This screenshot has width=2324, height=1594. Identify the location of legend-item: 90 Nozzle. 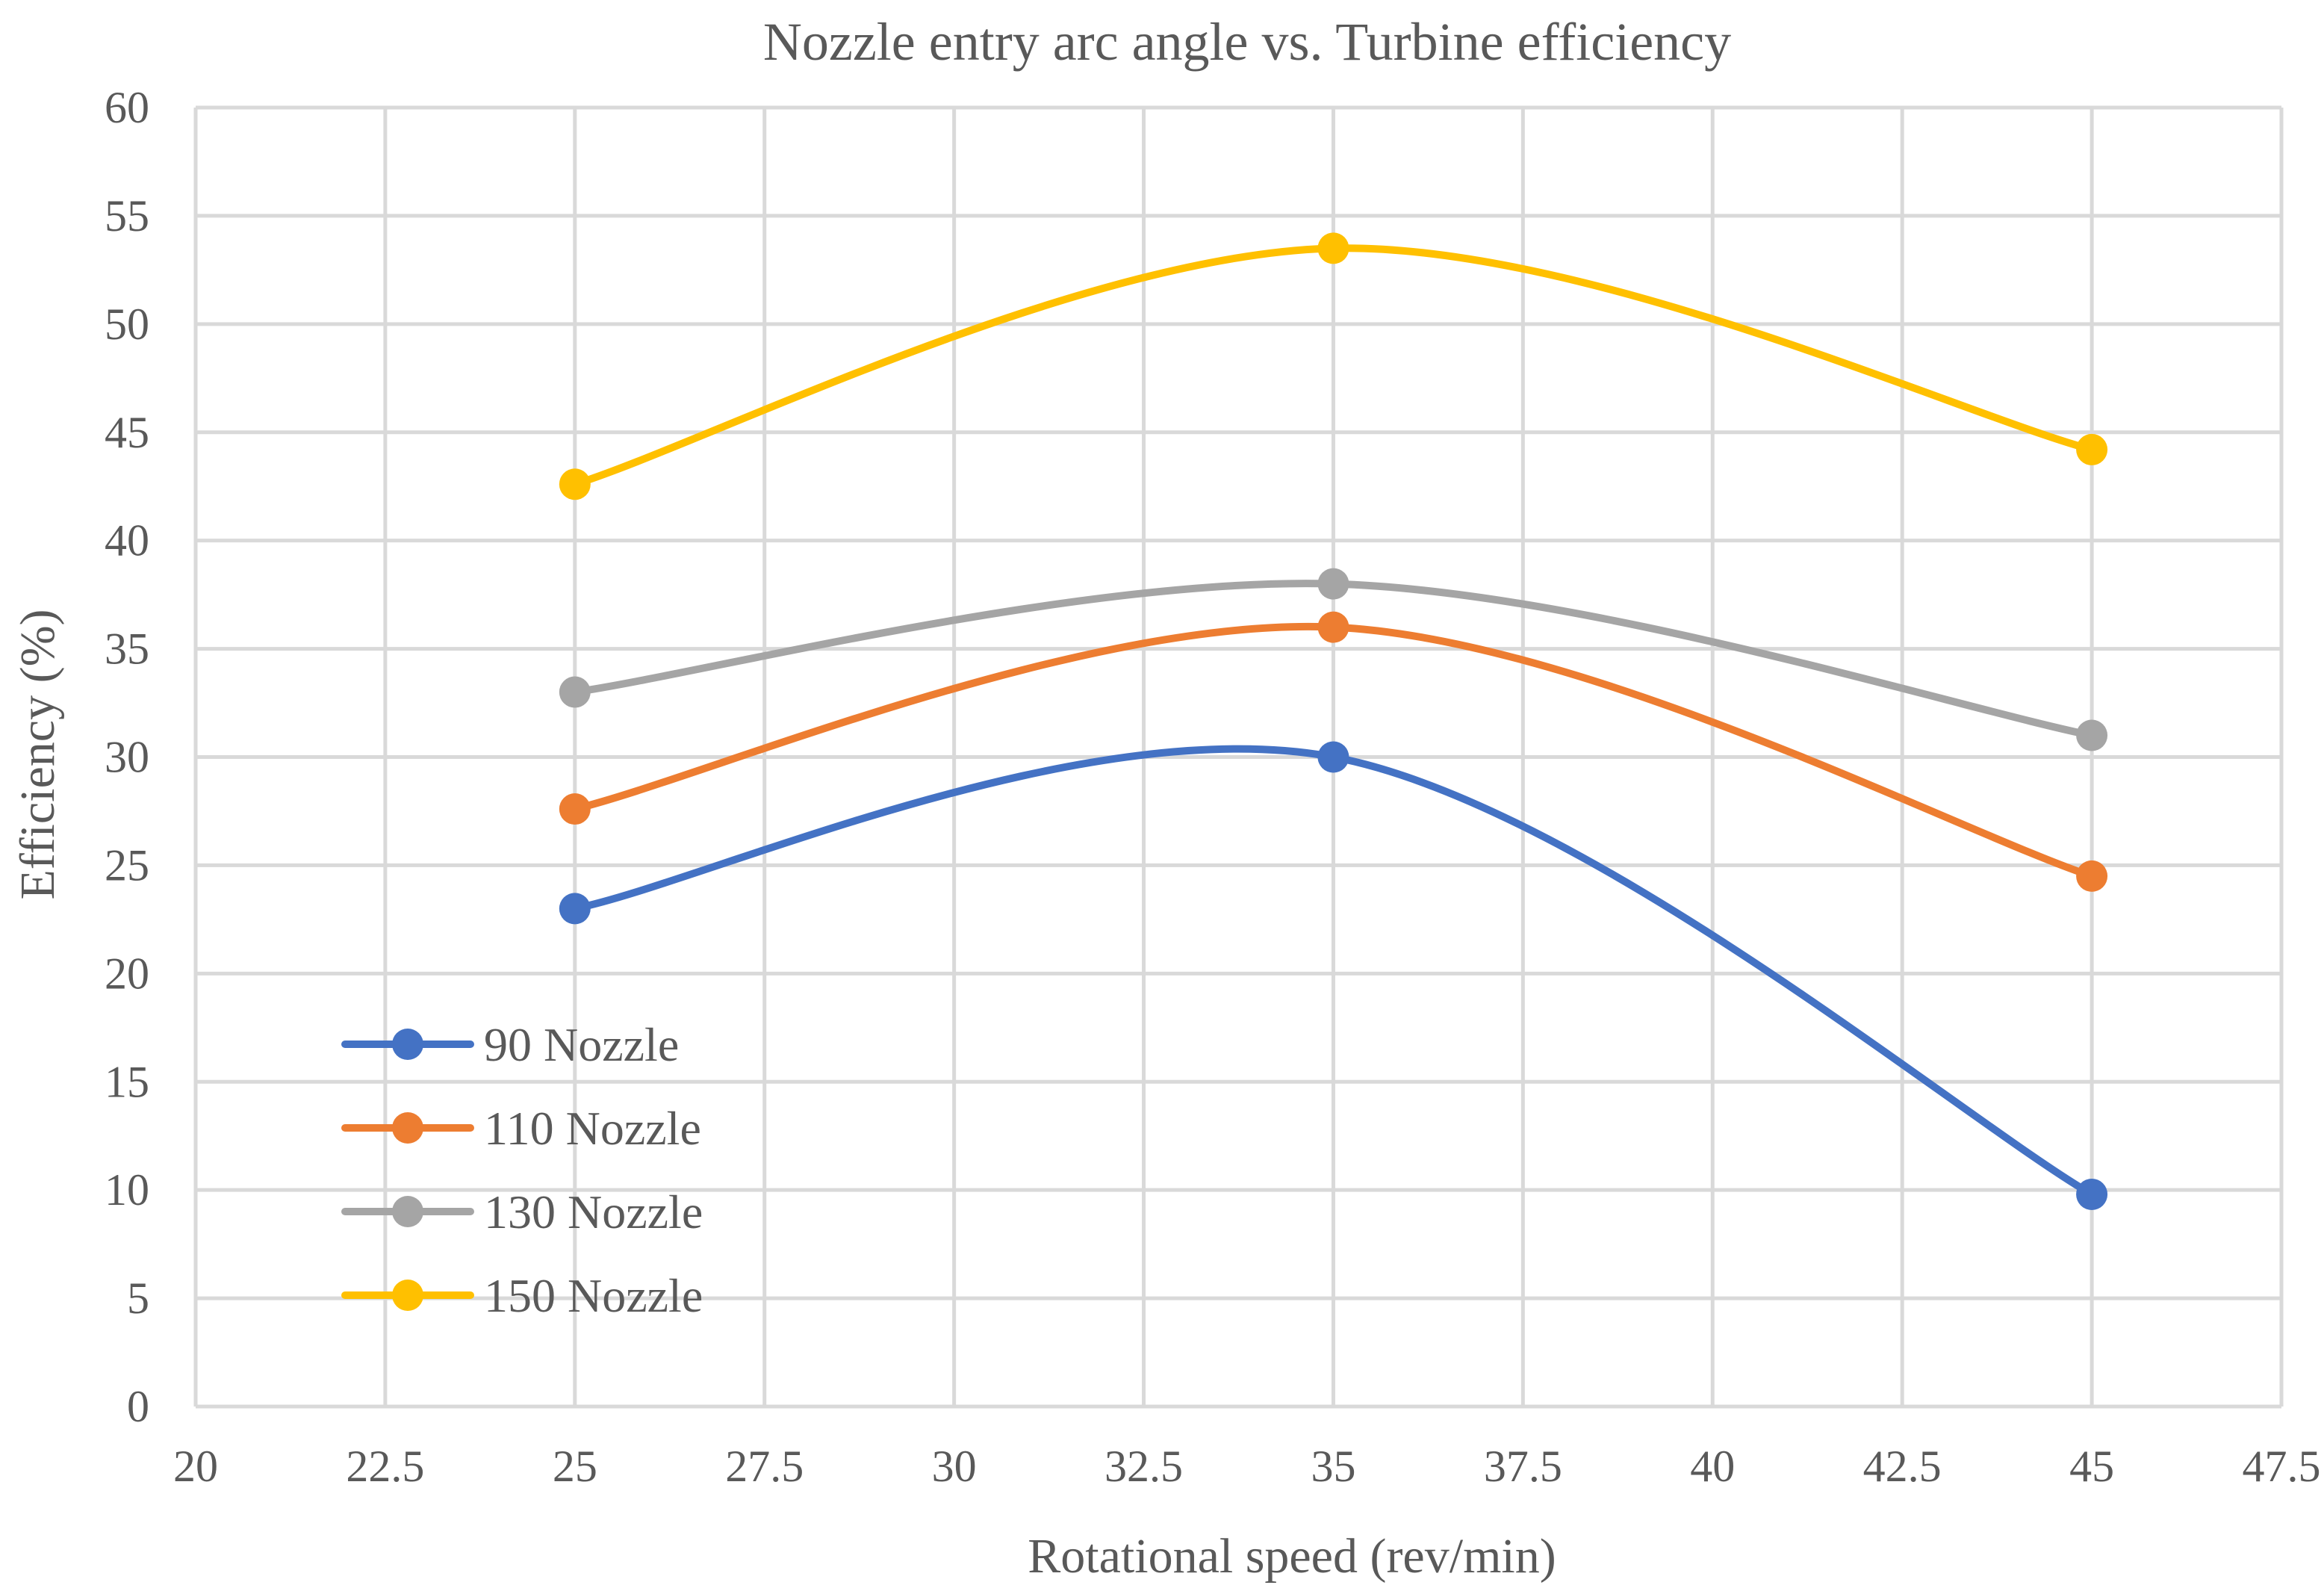
(510, 1044).